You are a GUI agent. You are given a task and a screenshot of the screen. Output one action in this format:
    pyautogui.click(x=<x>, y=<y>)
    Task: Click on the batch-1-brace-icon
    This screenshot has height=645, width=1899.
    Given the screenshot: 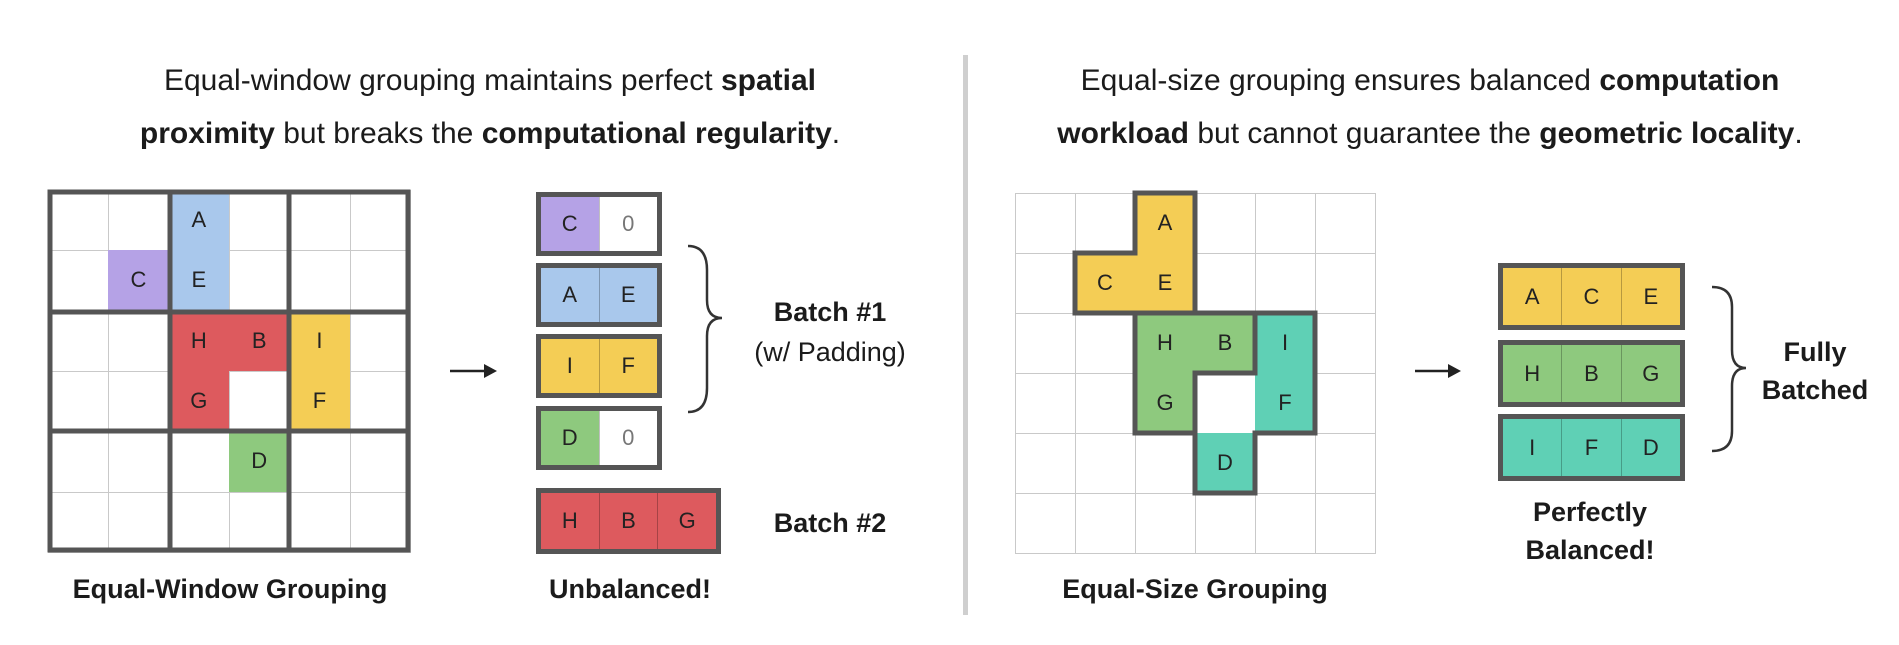 What is the action you would take?
    pyautogui.click(x=705, y=329)
    